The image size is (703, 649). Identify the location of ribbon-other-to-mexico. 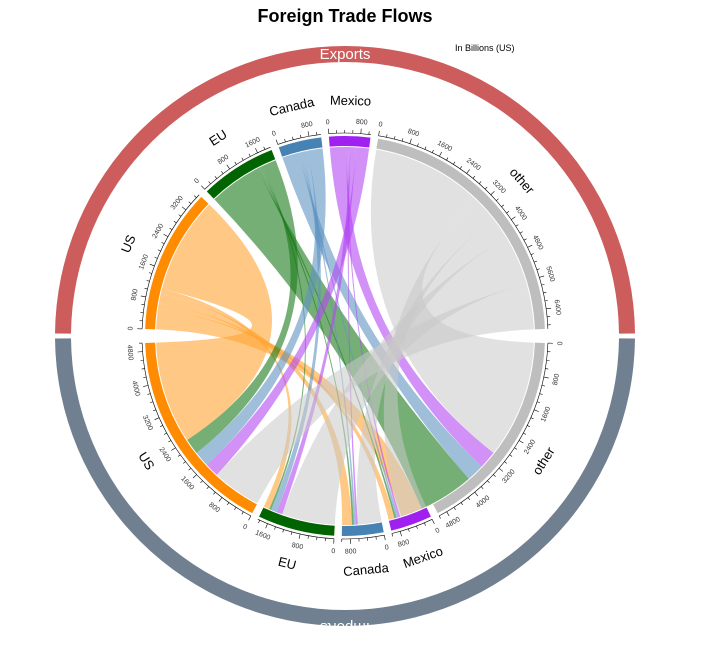
(438, 358).